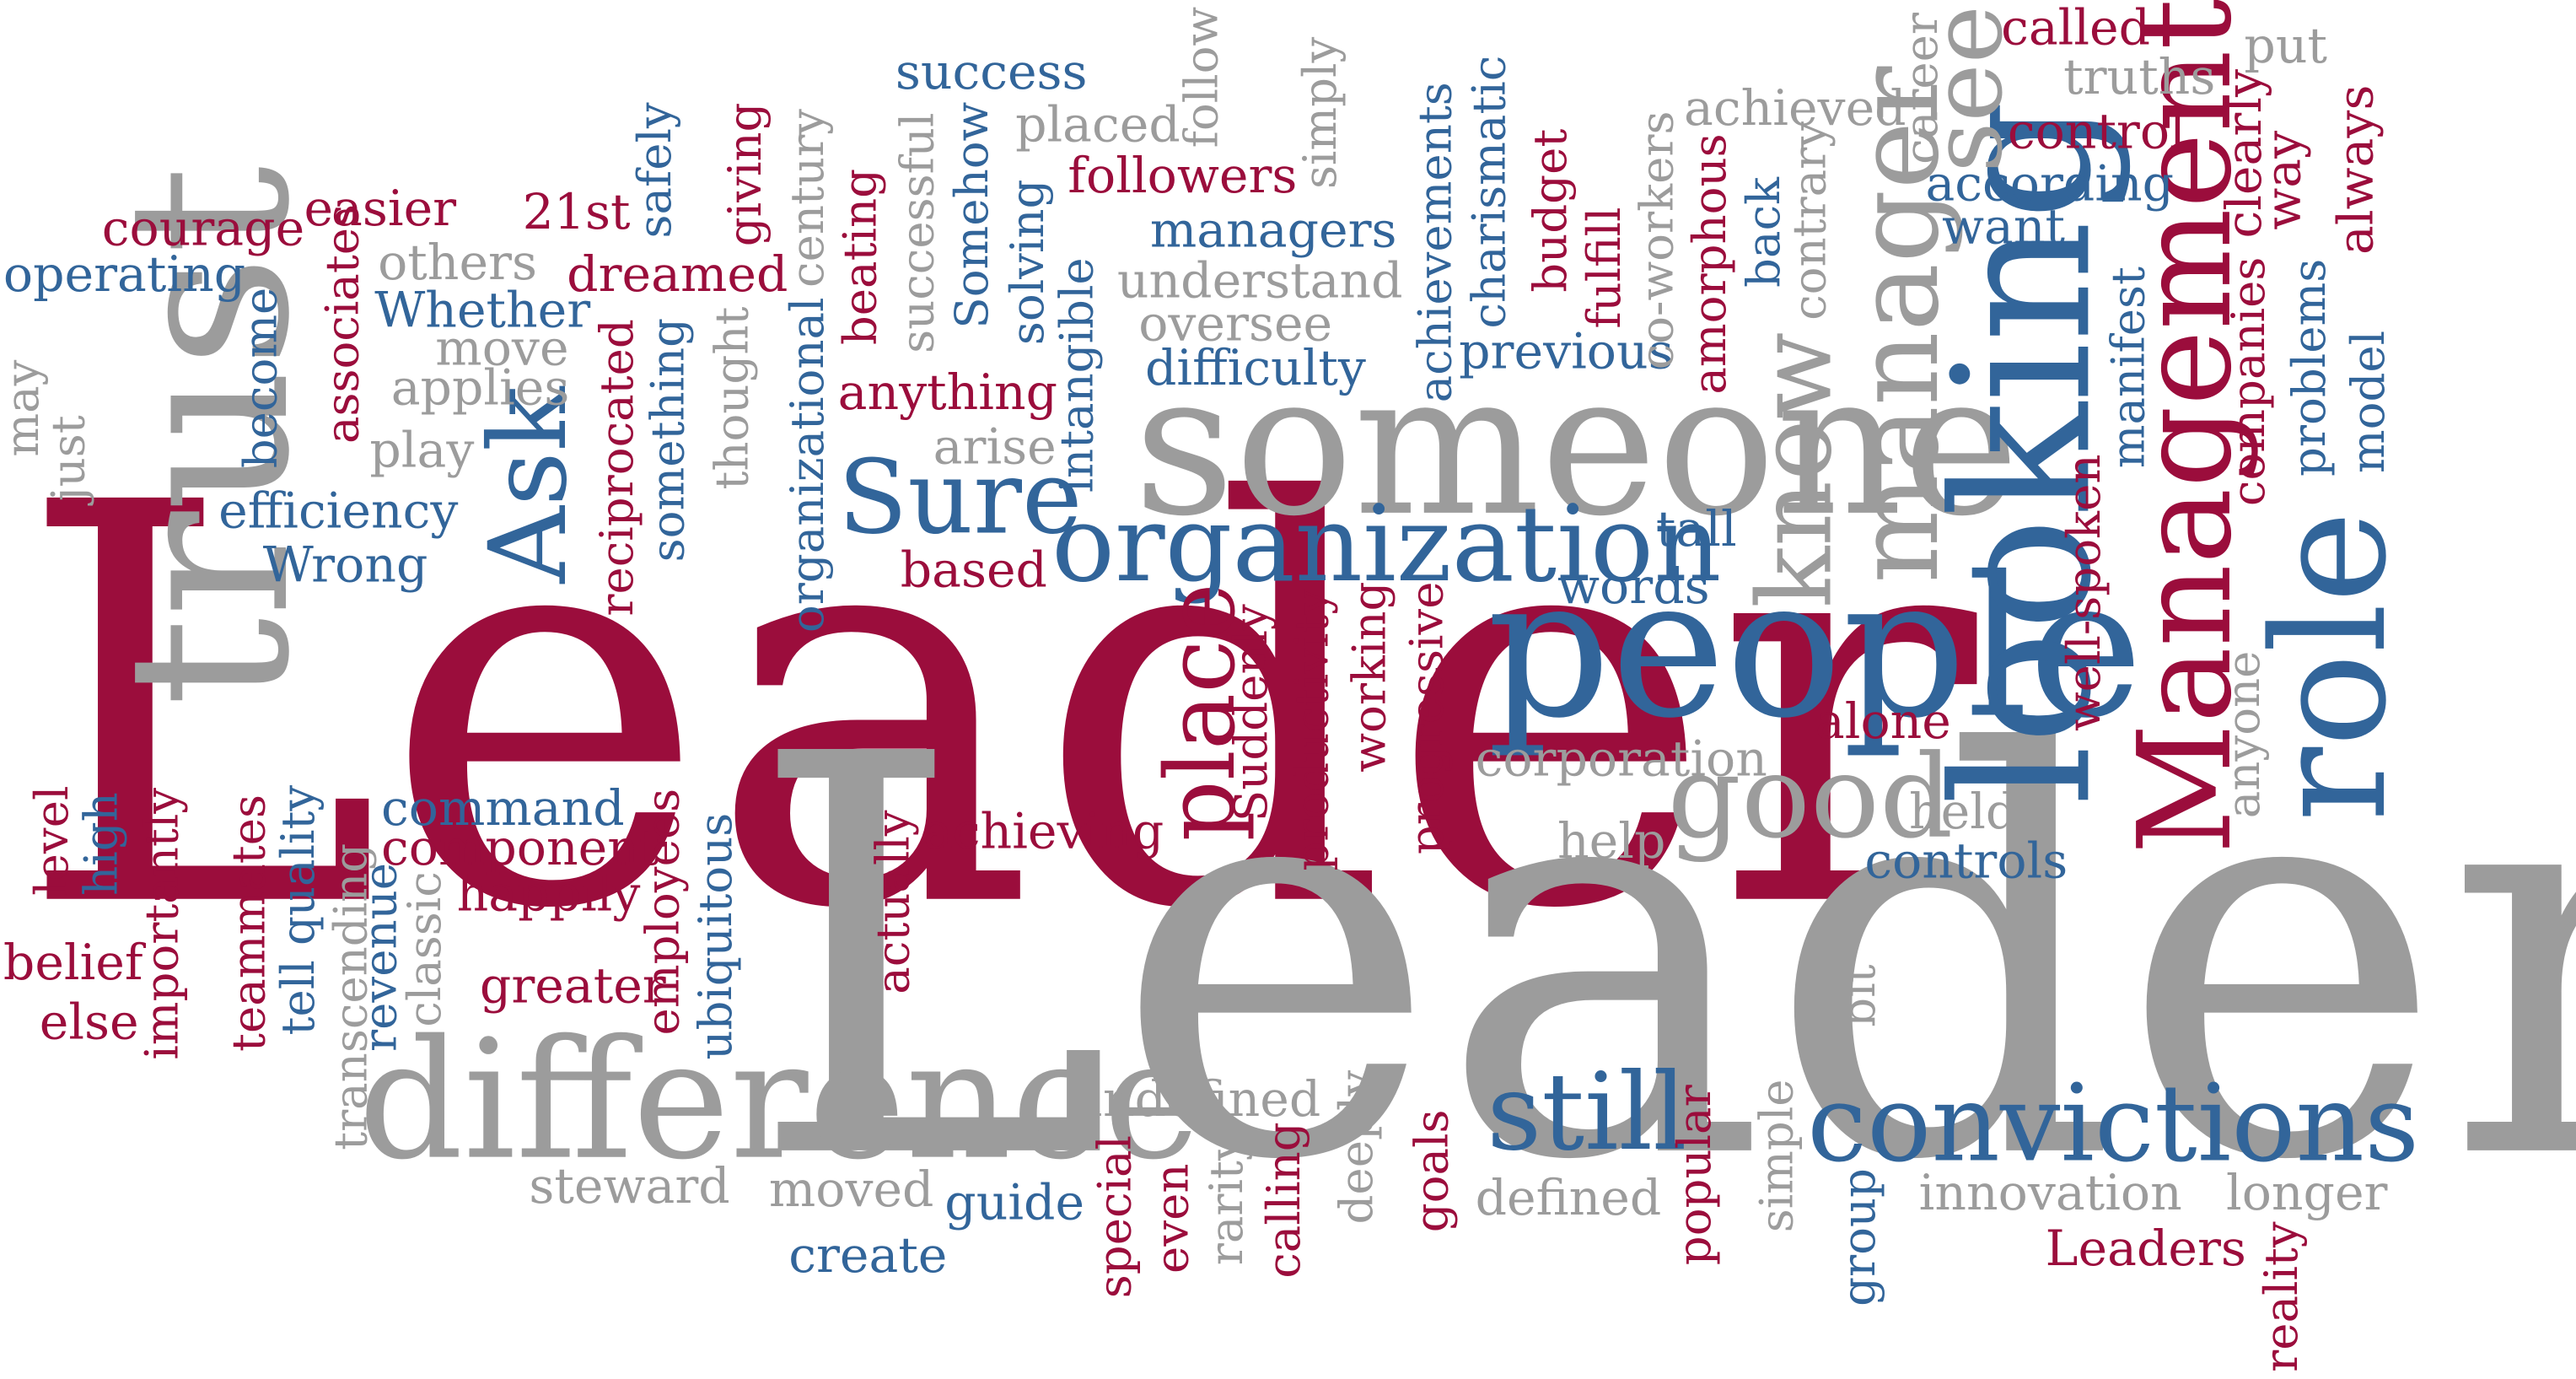 This screenshot has height=1379, width=2576. What do you see at coordinates (2096, 132) in the screenshot?
I see `word-control: control` at bounding box center [2096, 132].